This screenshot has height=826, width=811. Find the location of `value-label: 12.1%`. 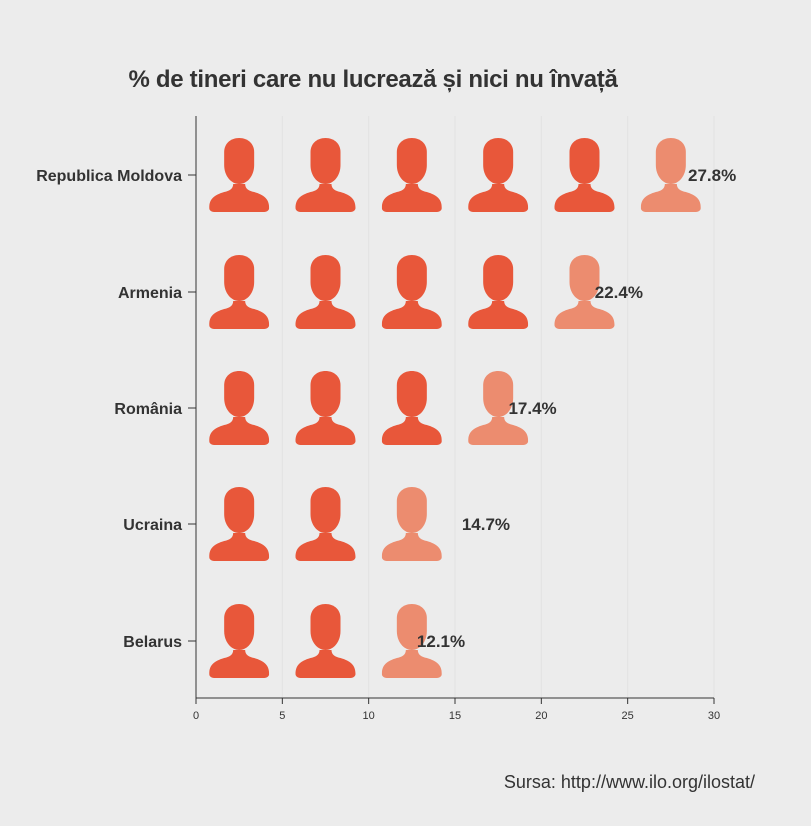

value-label: 12.1% is located at coordinates (441, 641).